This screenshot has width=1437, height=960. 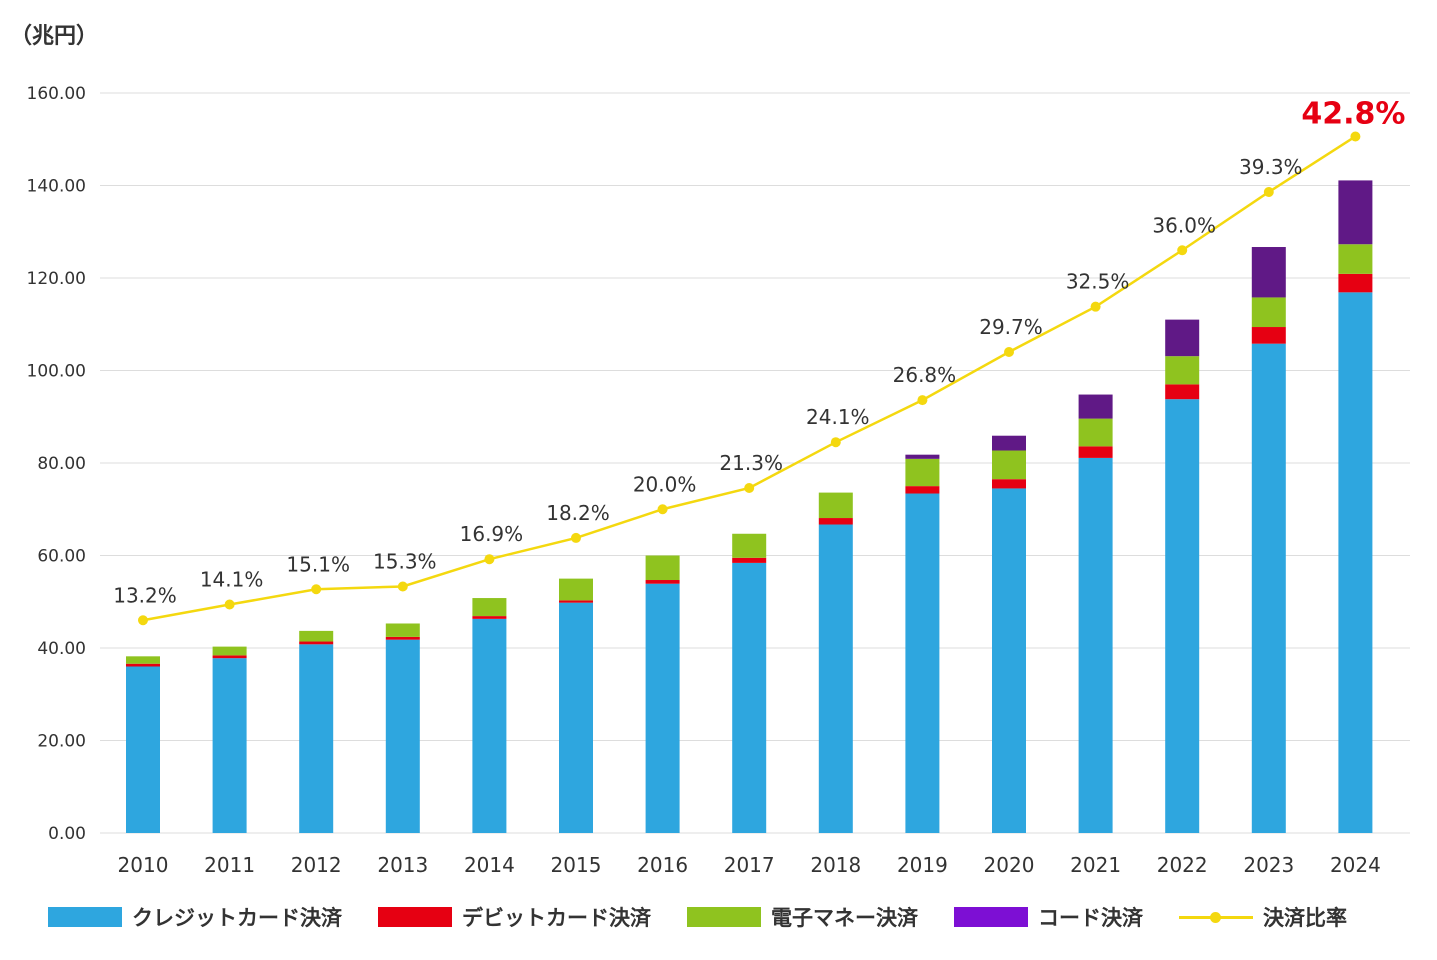 I want to click on x-tick-label: 2011, so click(x=229, y=865).